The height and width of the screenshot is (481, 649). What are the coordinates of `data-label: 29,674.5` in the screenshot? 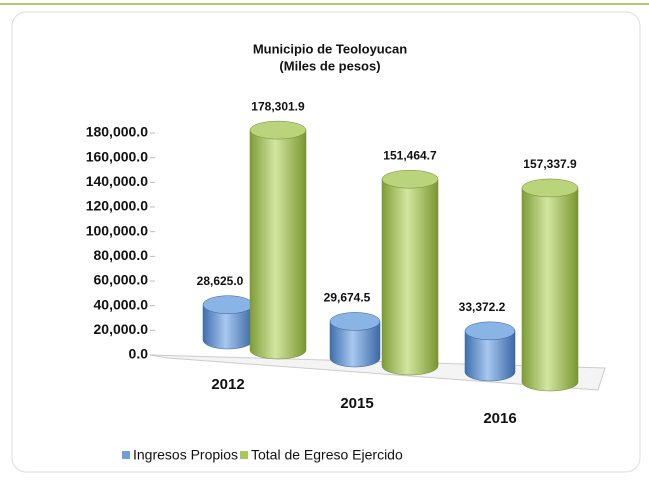 It's located at (347, 298).